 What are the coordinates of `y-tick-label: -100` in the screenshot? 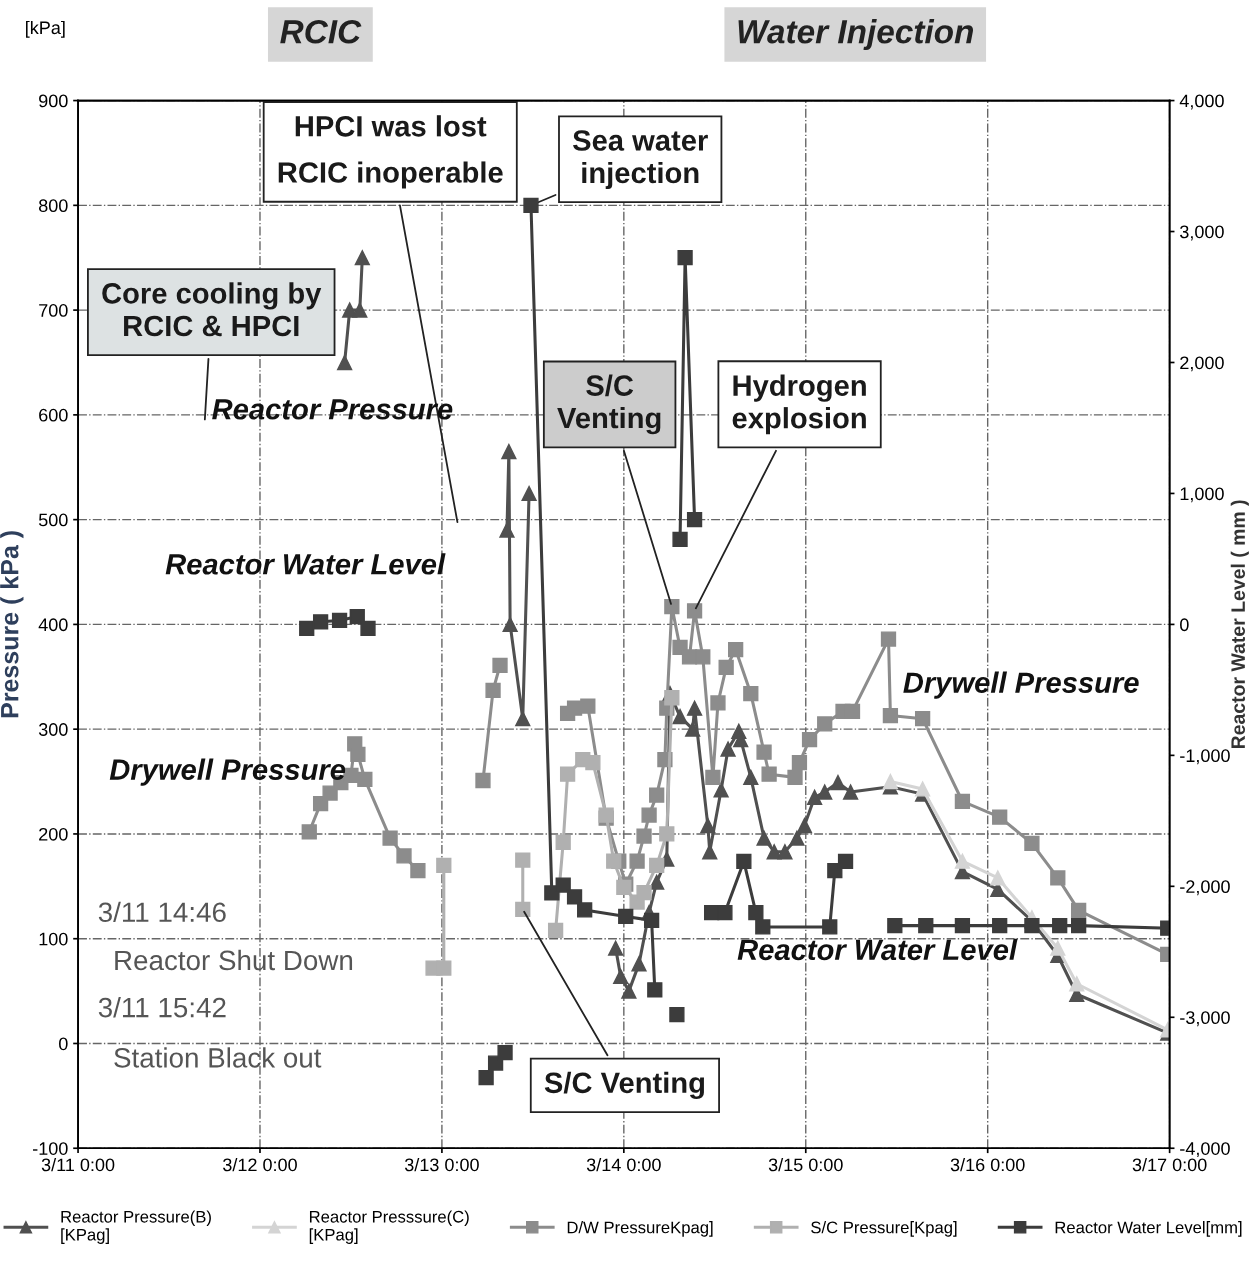 It's located at (50, 1148).